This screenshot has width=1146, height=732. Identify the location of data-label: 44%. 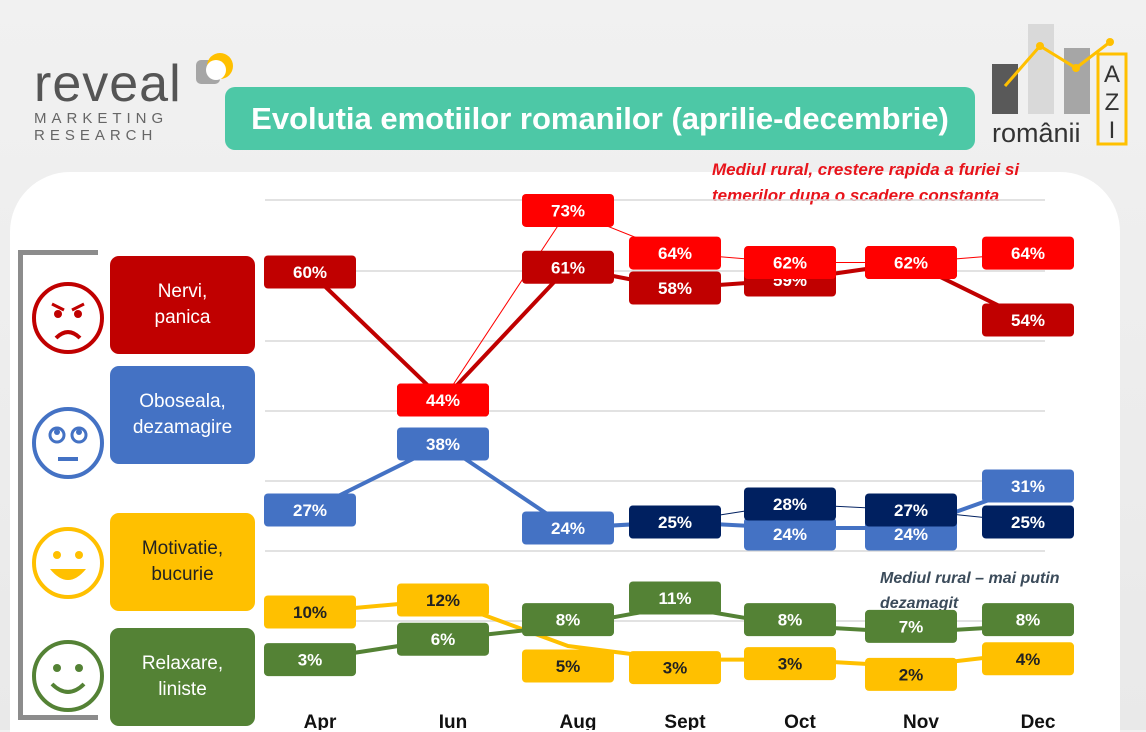
(443, 400).